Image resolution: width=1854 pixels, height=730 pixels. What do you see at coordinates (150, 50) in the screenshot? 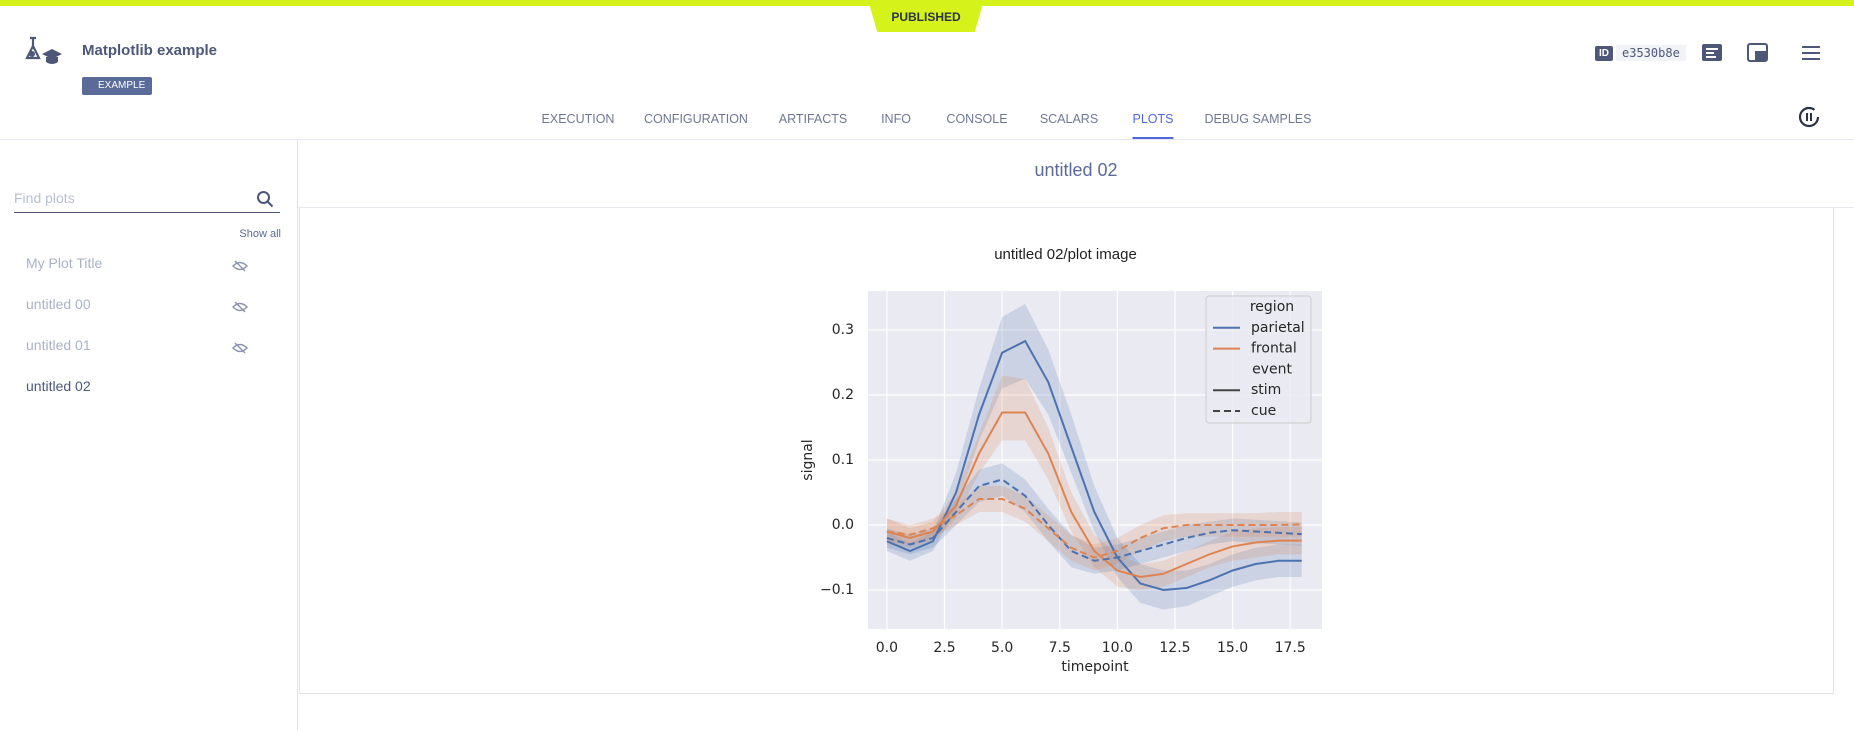
I see `task-title: Matplotlib example` at bounding box center [150, 50].